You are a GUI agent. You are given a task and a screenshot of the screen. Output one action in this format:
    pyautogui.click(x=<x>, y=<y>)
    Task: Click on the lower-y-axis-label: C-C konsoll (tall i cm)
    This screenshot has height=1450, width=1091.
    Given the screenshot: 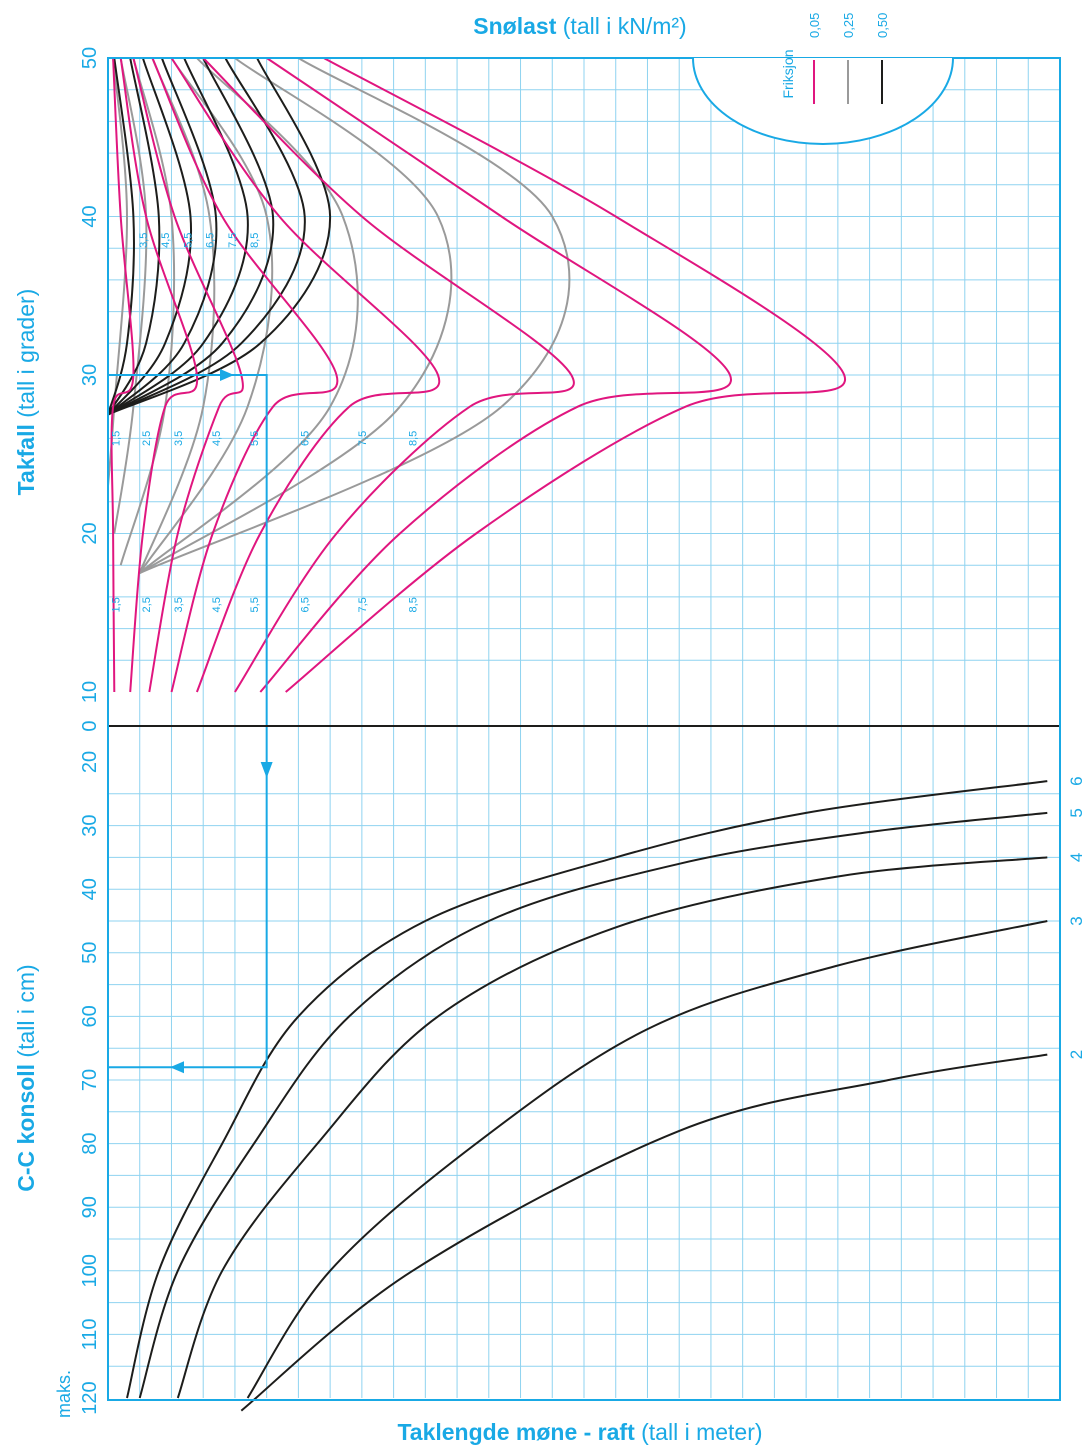 What is the action you would take?
    pyautogui.click(x=26, y=1077)
    